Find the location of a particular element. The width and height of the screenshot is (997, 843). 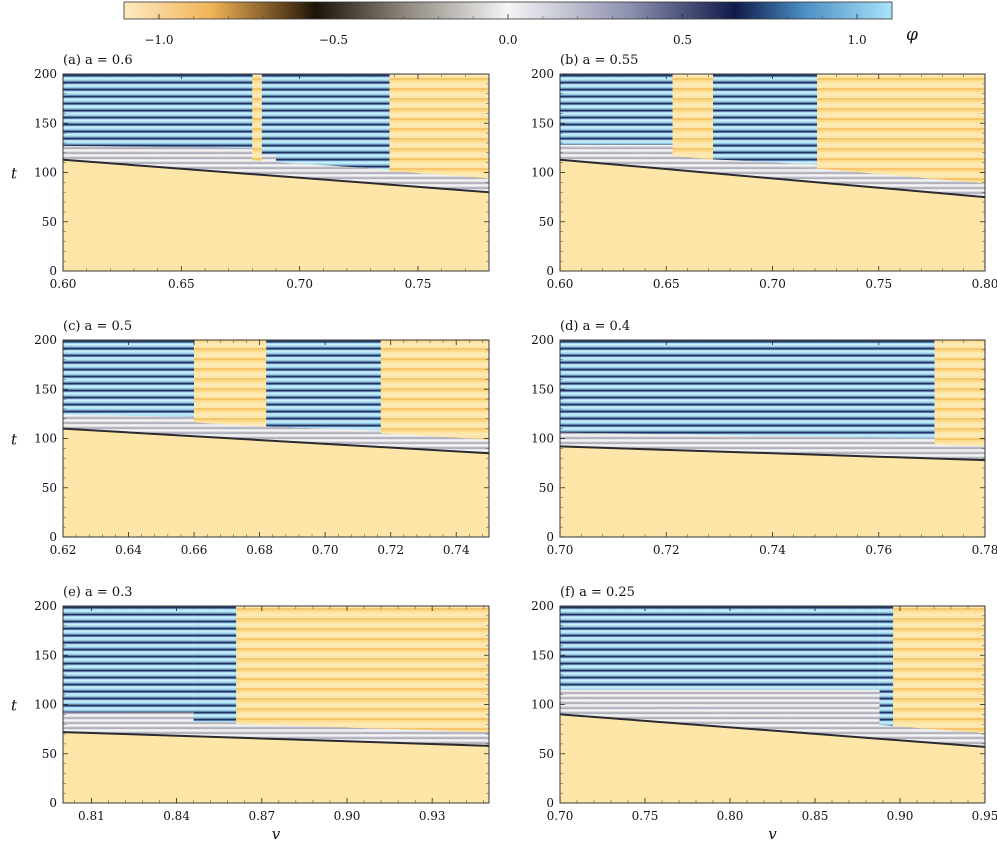

x-tick-label: 0.80 is located at coordinates (984, 284).